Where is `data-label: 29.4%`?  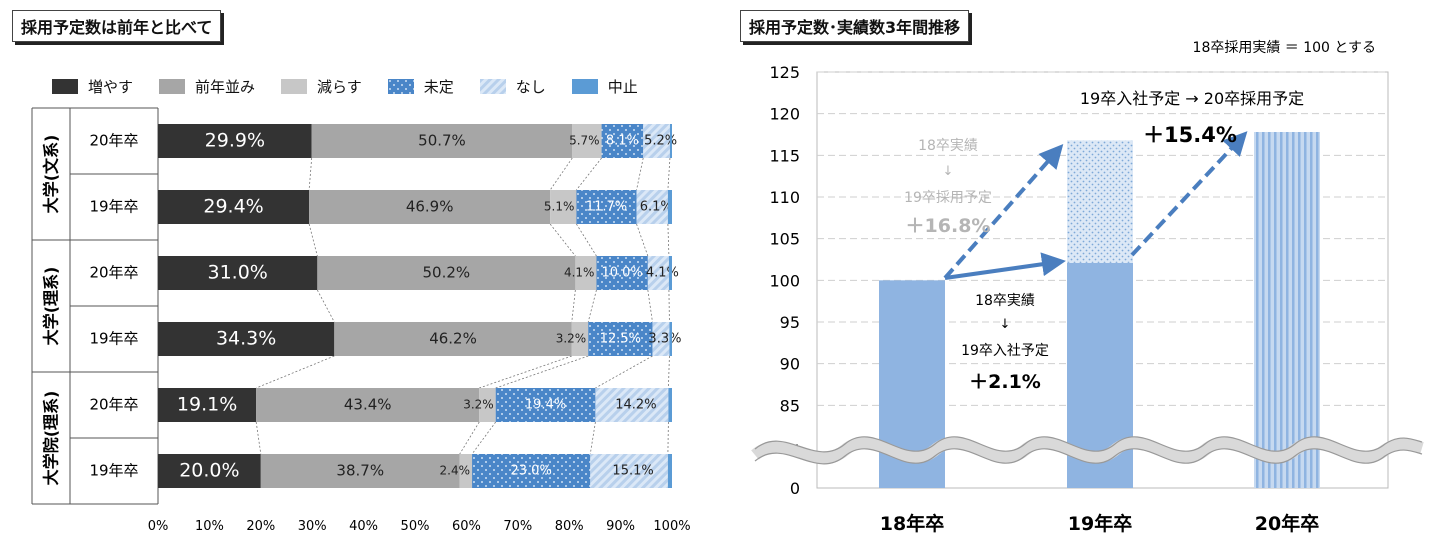 data-label: 29.4% is located at coordinates (233, 207).